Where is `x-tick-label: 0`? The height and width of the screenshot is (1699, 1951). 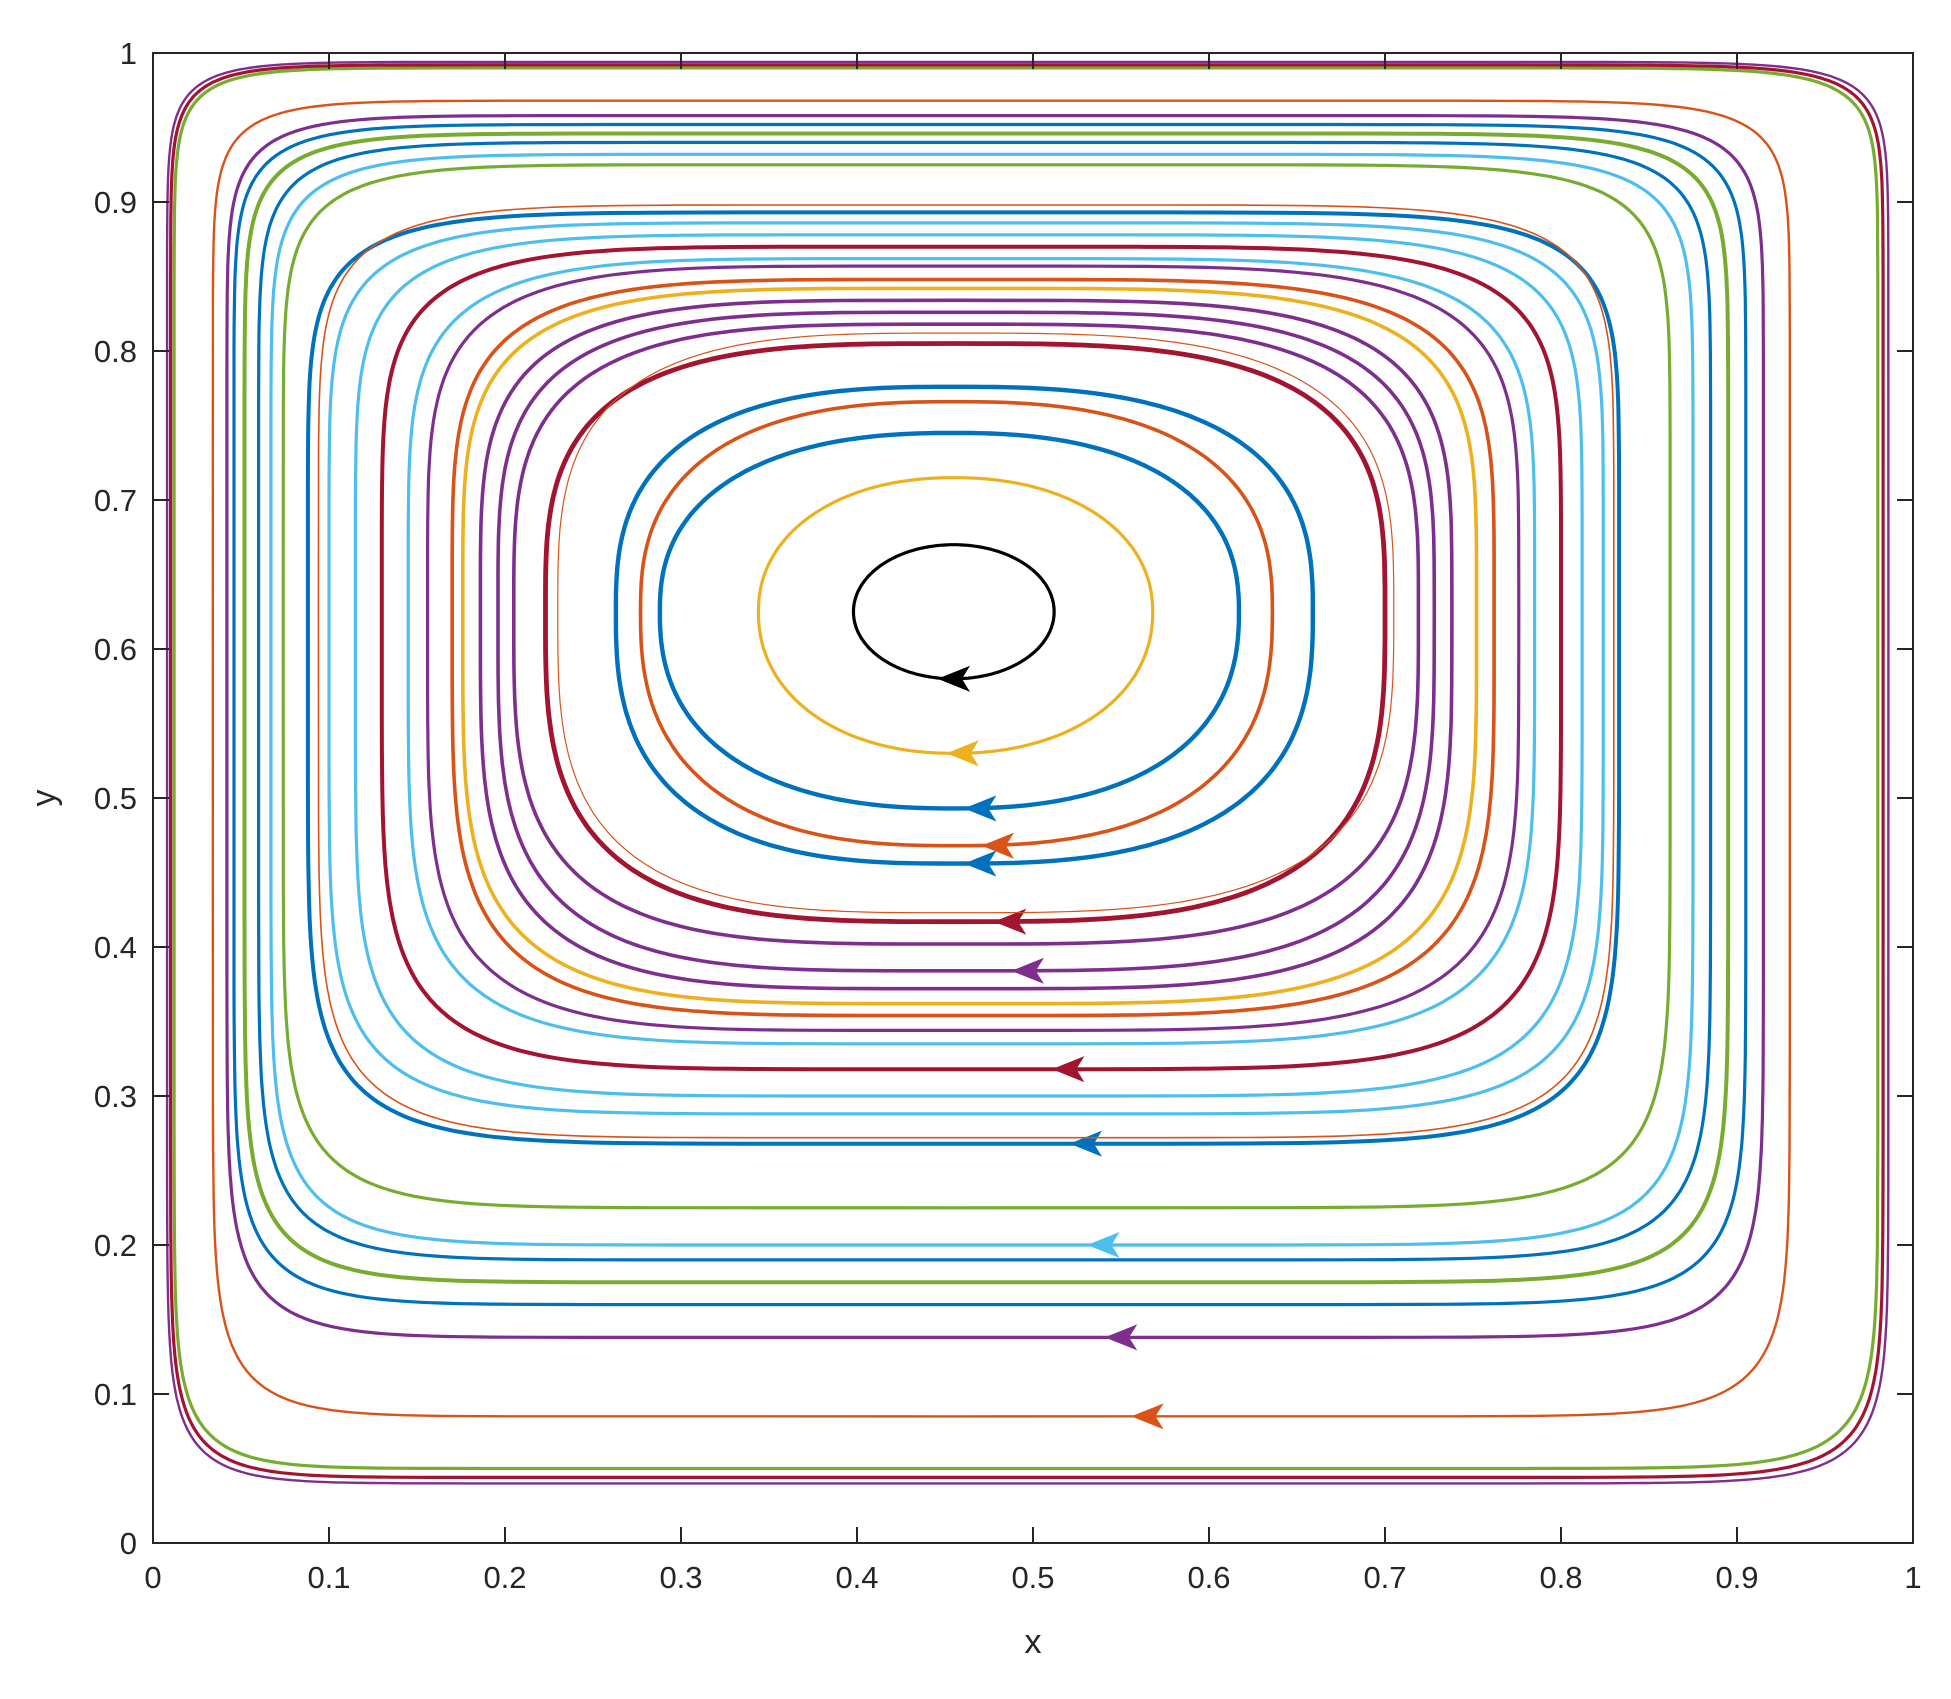 x-tick-label: 0 is located at coordinates (152, 1577).